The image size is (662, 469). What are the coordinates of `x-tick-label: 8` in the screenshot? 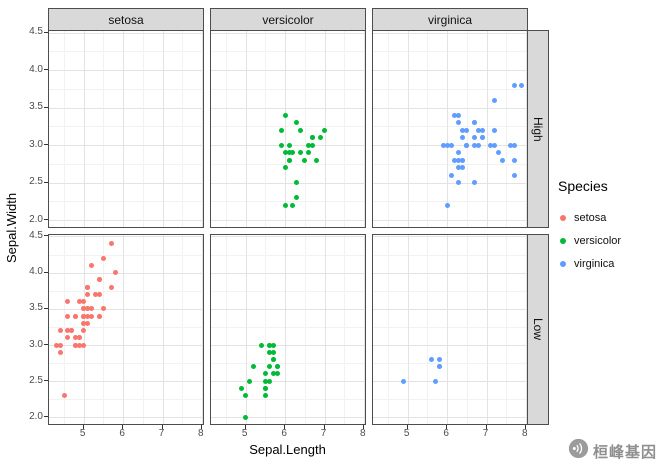 It's located at (363, 433).